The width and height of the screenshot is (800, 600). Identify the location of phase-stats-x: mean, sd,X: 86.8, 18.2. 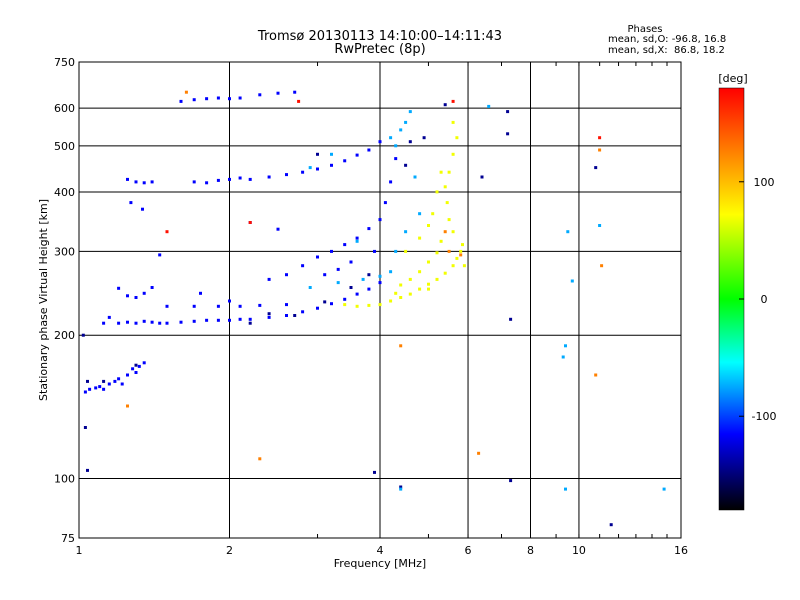
(666, 50).